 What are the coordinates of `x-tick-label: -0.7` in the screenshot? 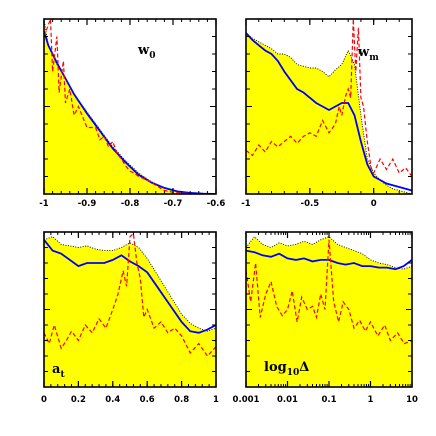 It's located at (173, 204).